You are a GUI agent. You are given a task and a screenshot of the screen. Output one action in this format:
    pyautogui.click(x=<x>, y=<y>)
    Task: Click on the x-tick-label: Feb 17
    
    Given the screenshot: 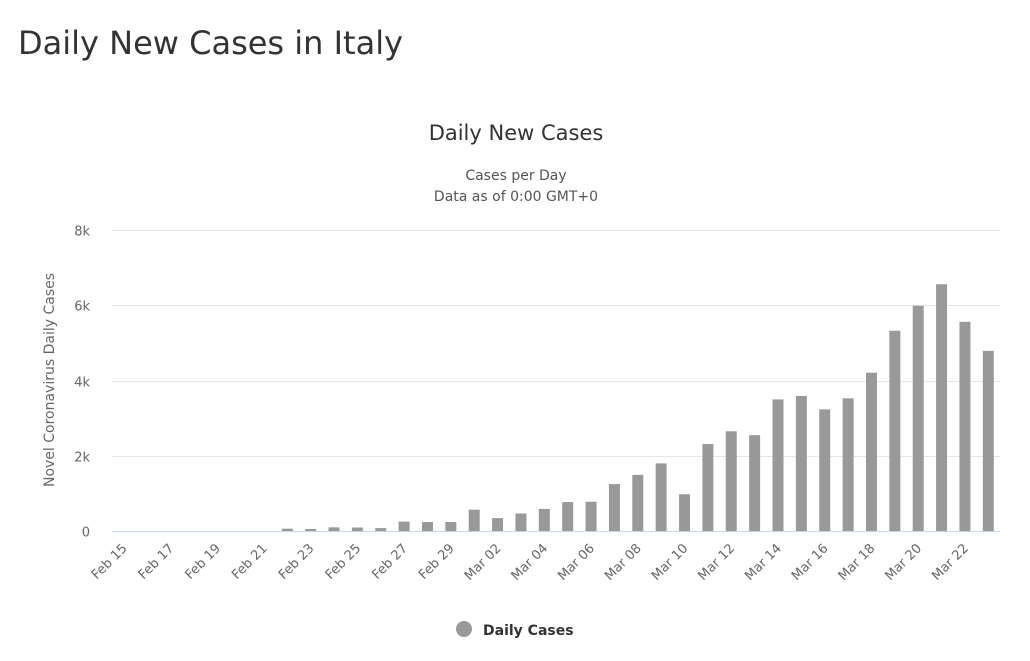 What is the action you would take?
    pyautogui.click(x=157, y=562)
    